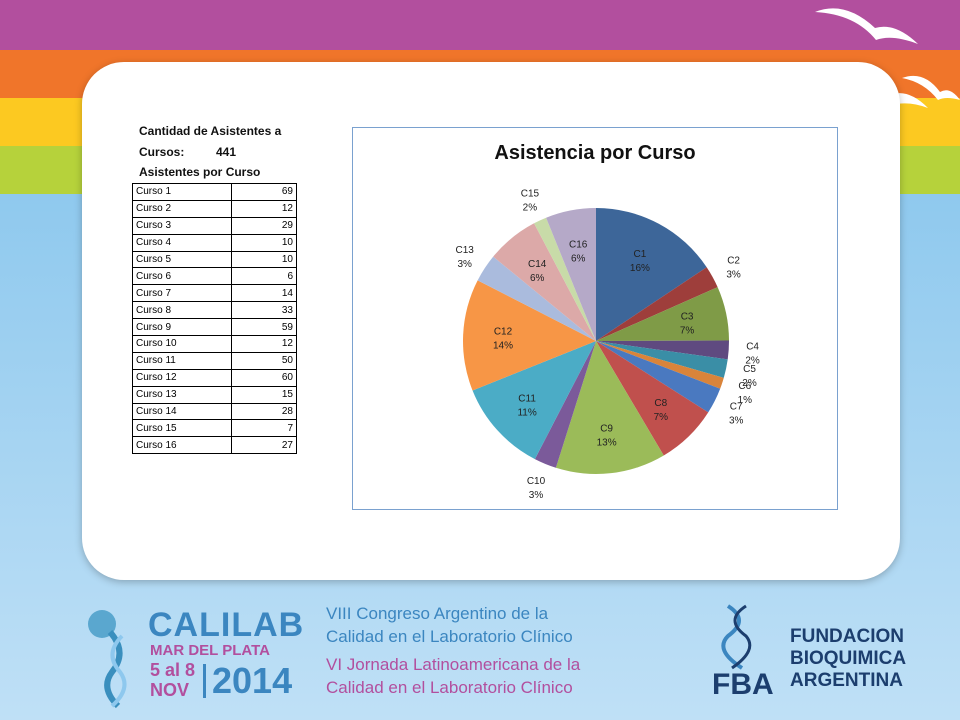 The image size is (960, 720). What do you see at coordinates (660, 403) in the screenshot?
I see `pie-label-category: C8` at bounding box center [660, 403].